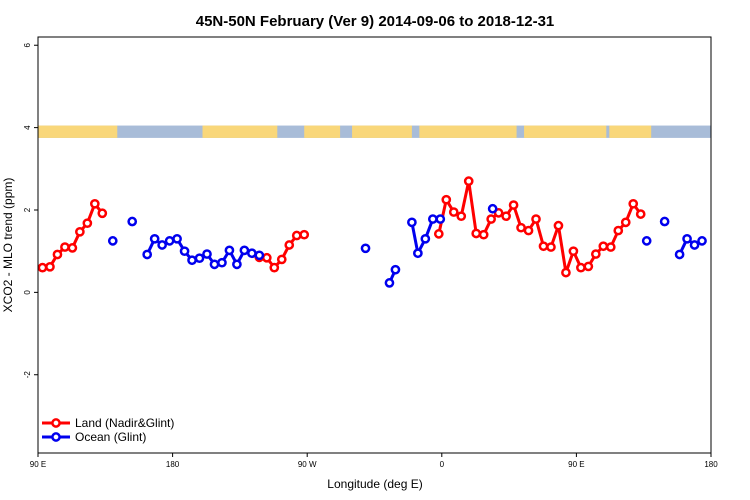  Describe the element at coordinates (27, 44) in the screenshot. I see `y-tick-label: 6` at that location.